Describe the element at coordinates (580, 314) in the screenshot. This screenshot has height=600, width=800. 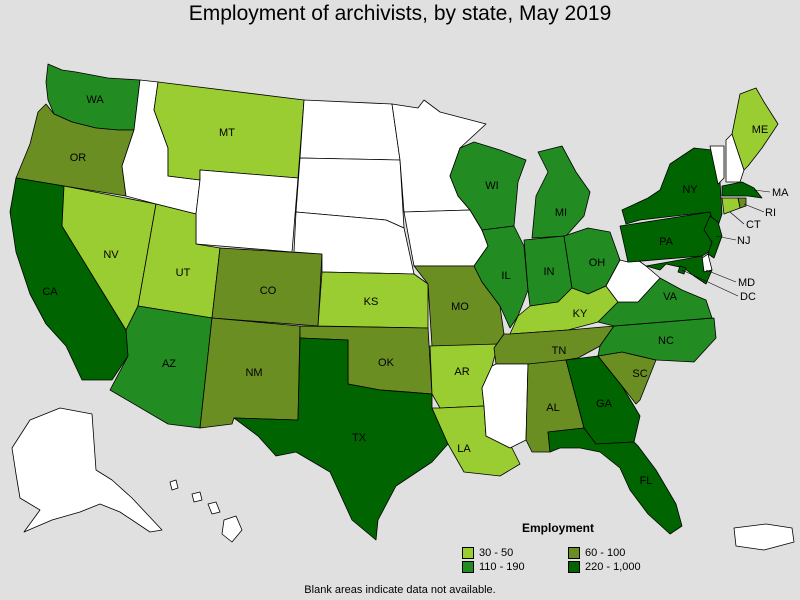
I see `label-ky: KY` at that location.